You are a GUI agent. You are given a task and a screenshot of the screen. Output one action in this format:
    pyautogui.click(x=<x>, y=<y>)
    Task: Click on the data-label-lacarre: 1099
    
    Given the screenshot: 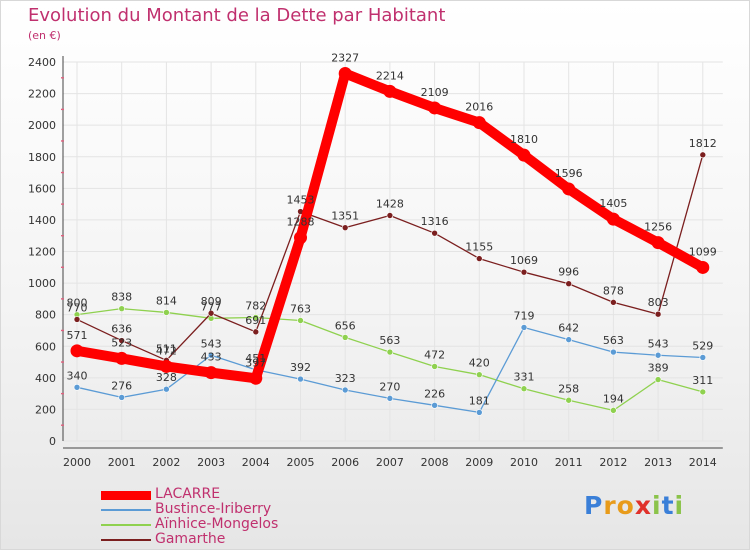 What is the action you would take?
    pyautogui.click(x=703, y=251)
    